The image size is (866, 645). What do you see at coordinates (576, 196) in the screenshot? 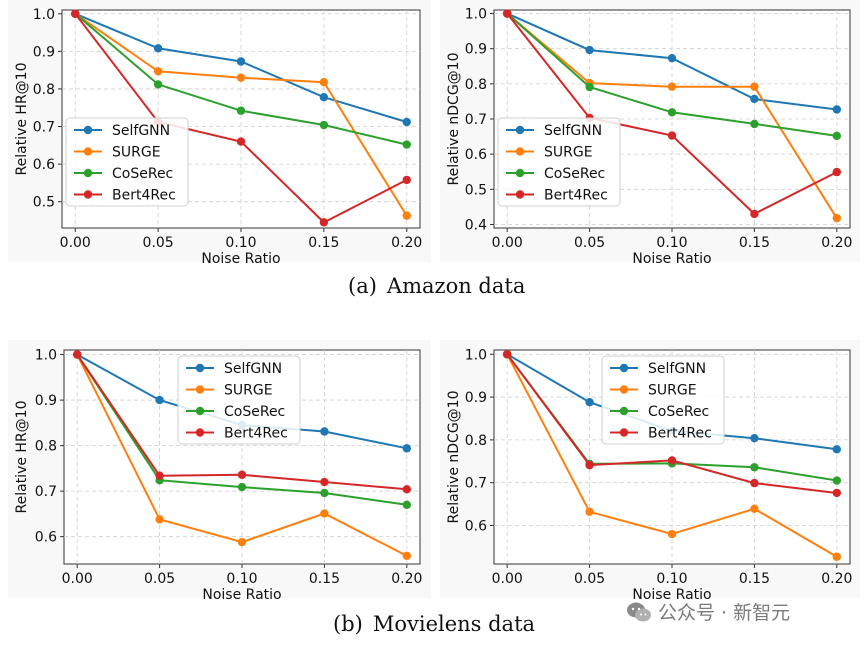
I see `amazon-ndcg-legend-label-bert4rec: Bert4Rec` at bounding box center [576, 196].